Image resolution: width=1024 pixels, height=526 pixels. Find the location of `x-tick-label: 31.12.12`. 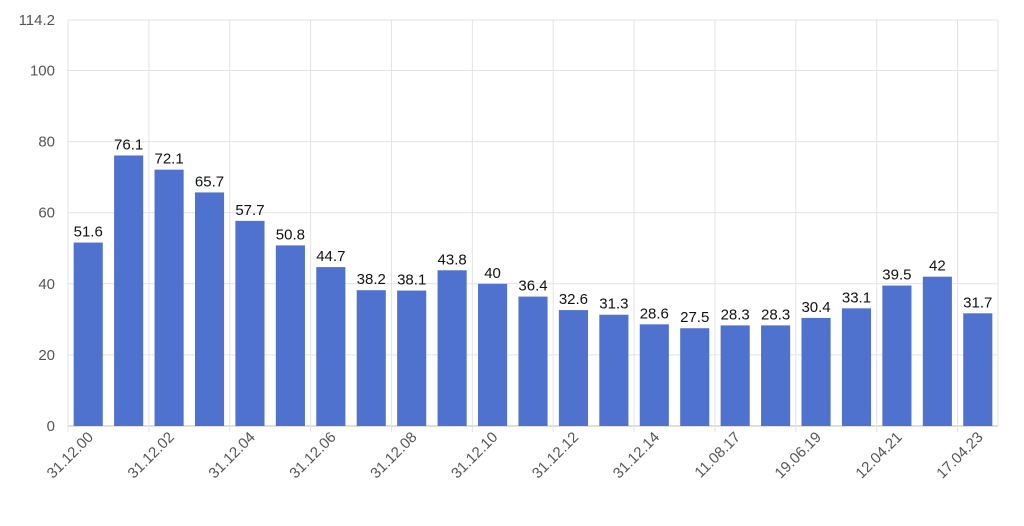

x-tick-label: 31.12.12 is located at coordinates (555, 455).